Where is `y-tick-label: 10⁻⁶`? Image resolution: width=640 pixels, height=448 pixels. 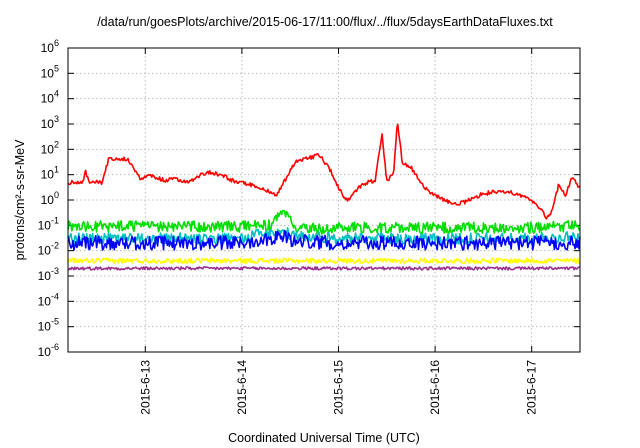 y-tick-label: 10⁻⁶ is located at coordinates (48, 350).